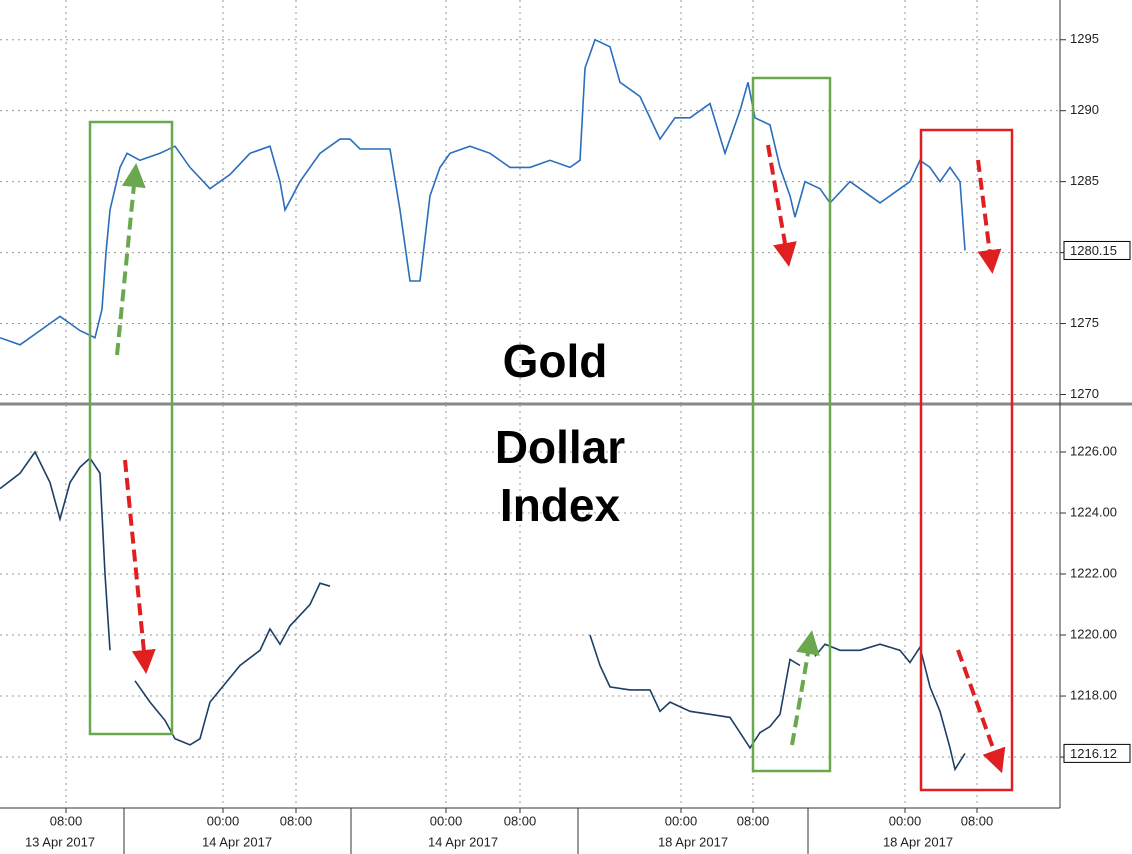 The height and width of the screenshot is (854, 1132). I want to click on annotation: Gold, so click(555, 361).